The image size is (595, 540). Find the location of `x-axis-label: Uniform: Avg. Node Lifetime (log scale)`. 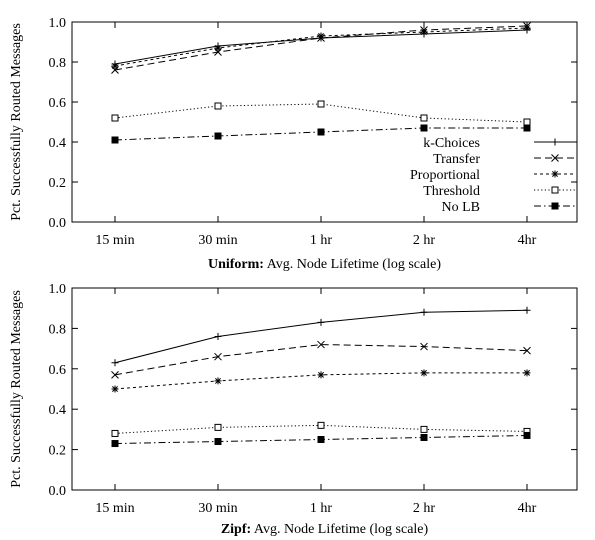

x-axis-label: Uniform: Avg. Node Lifetime (log scale) is located at coordinates (324, 264).